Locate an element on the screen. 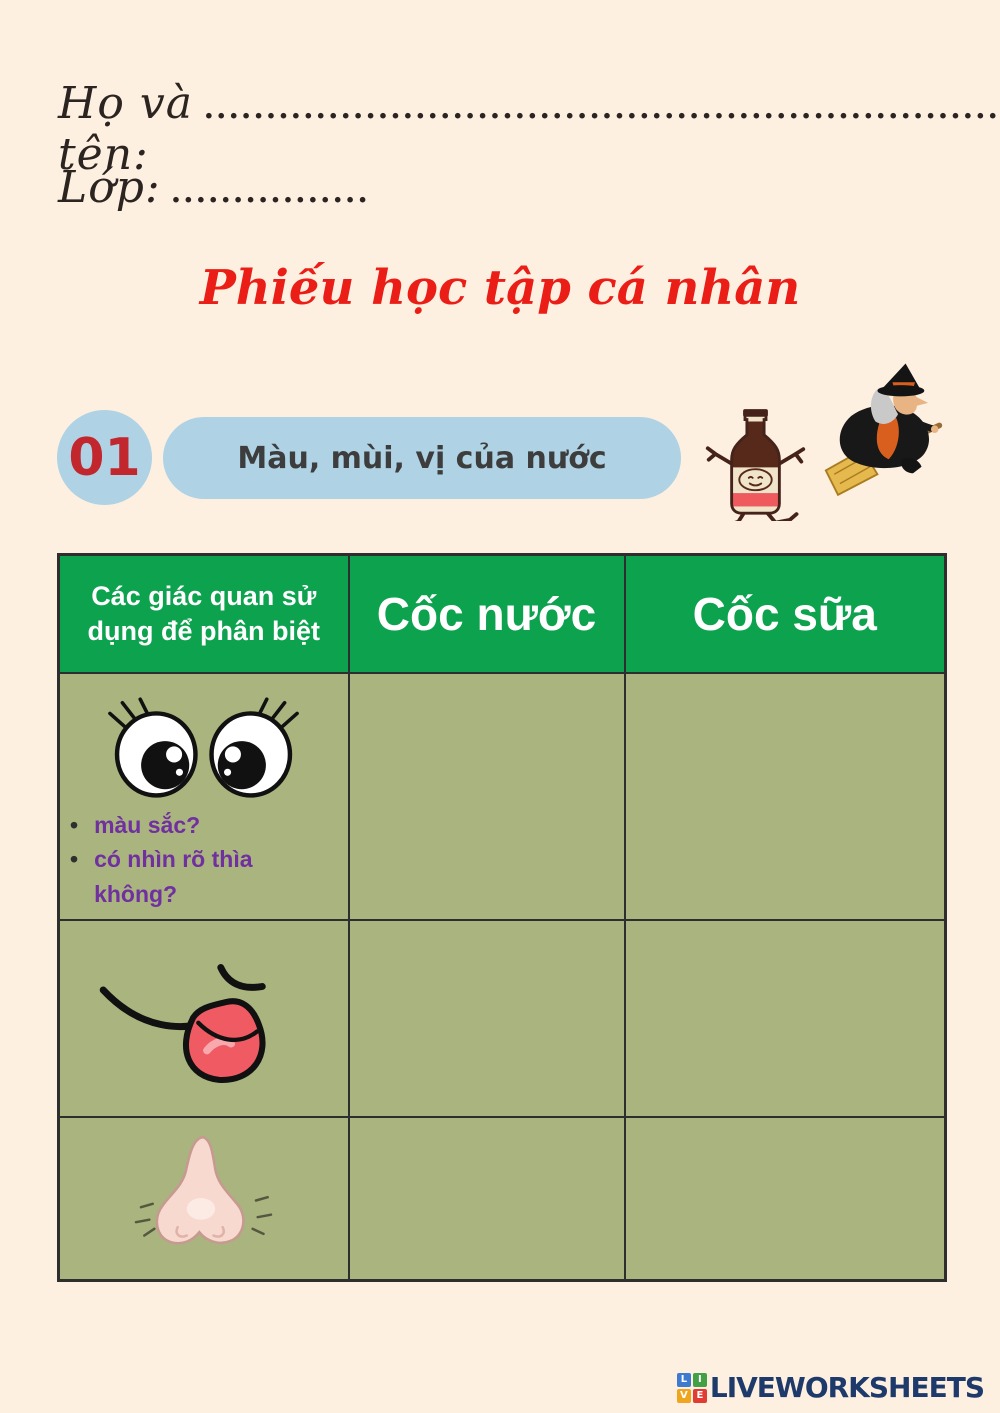 This screenshot has height=1413, width=1000. sight-question-list: • màu sắc? • có nhìn rõ thìa không? is located at coordinates (204, 860).